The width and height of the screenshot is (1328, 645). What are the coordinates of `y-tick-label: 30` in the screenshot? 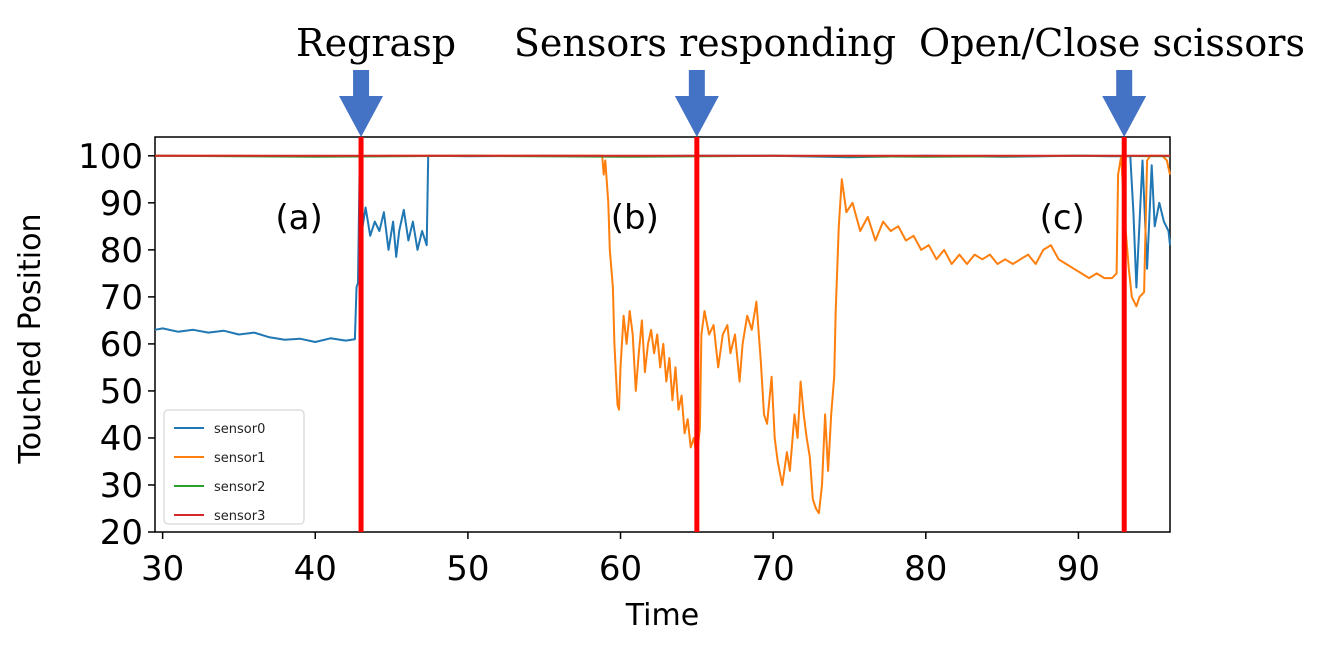 It's located at (121, 486).